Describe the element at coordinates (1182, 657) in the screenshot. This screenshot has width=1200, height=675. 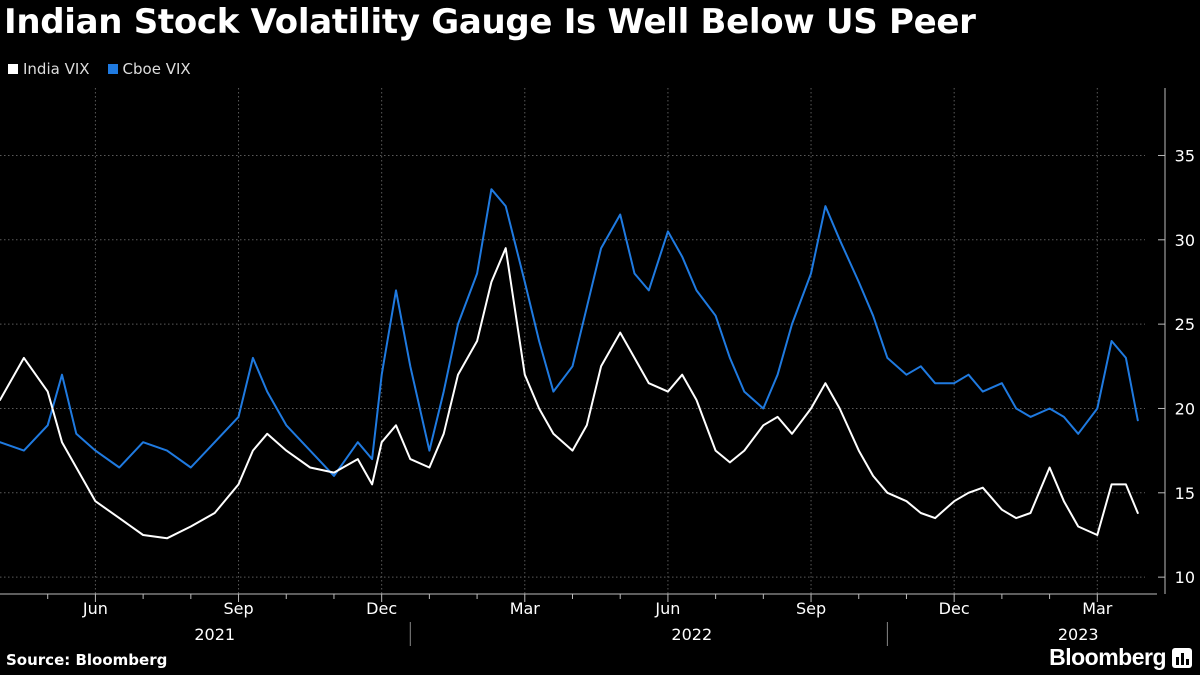
I see `bloomberg-logo-icon` at that location.